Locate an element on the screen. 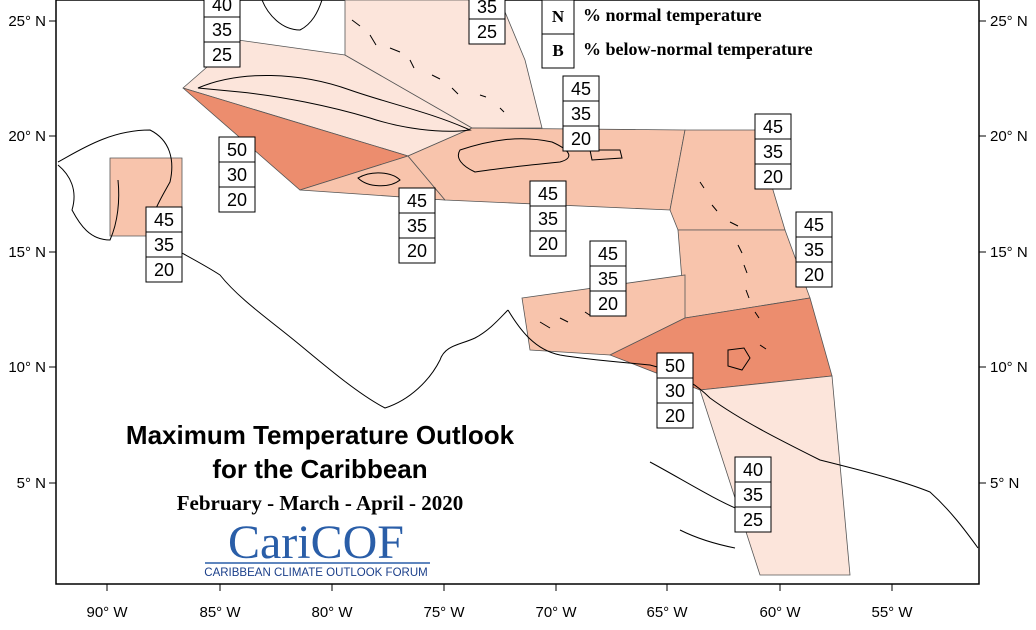 This screenshot has height=630, width=1036. legend-letter-n: N is located at coordinates (558, 16).